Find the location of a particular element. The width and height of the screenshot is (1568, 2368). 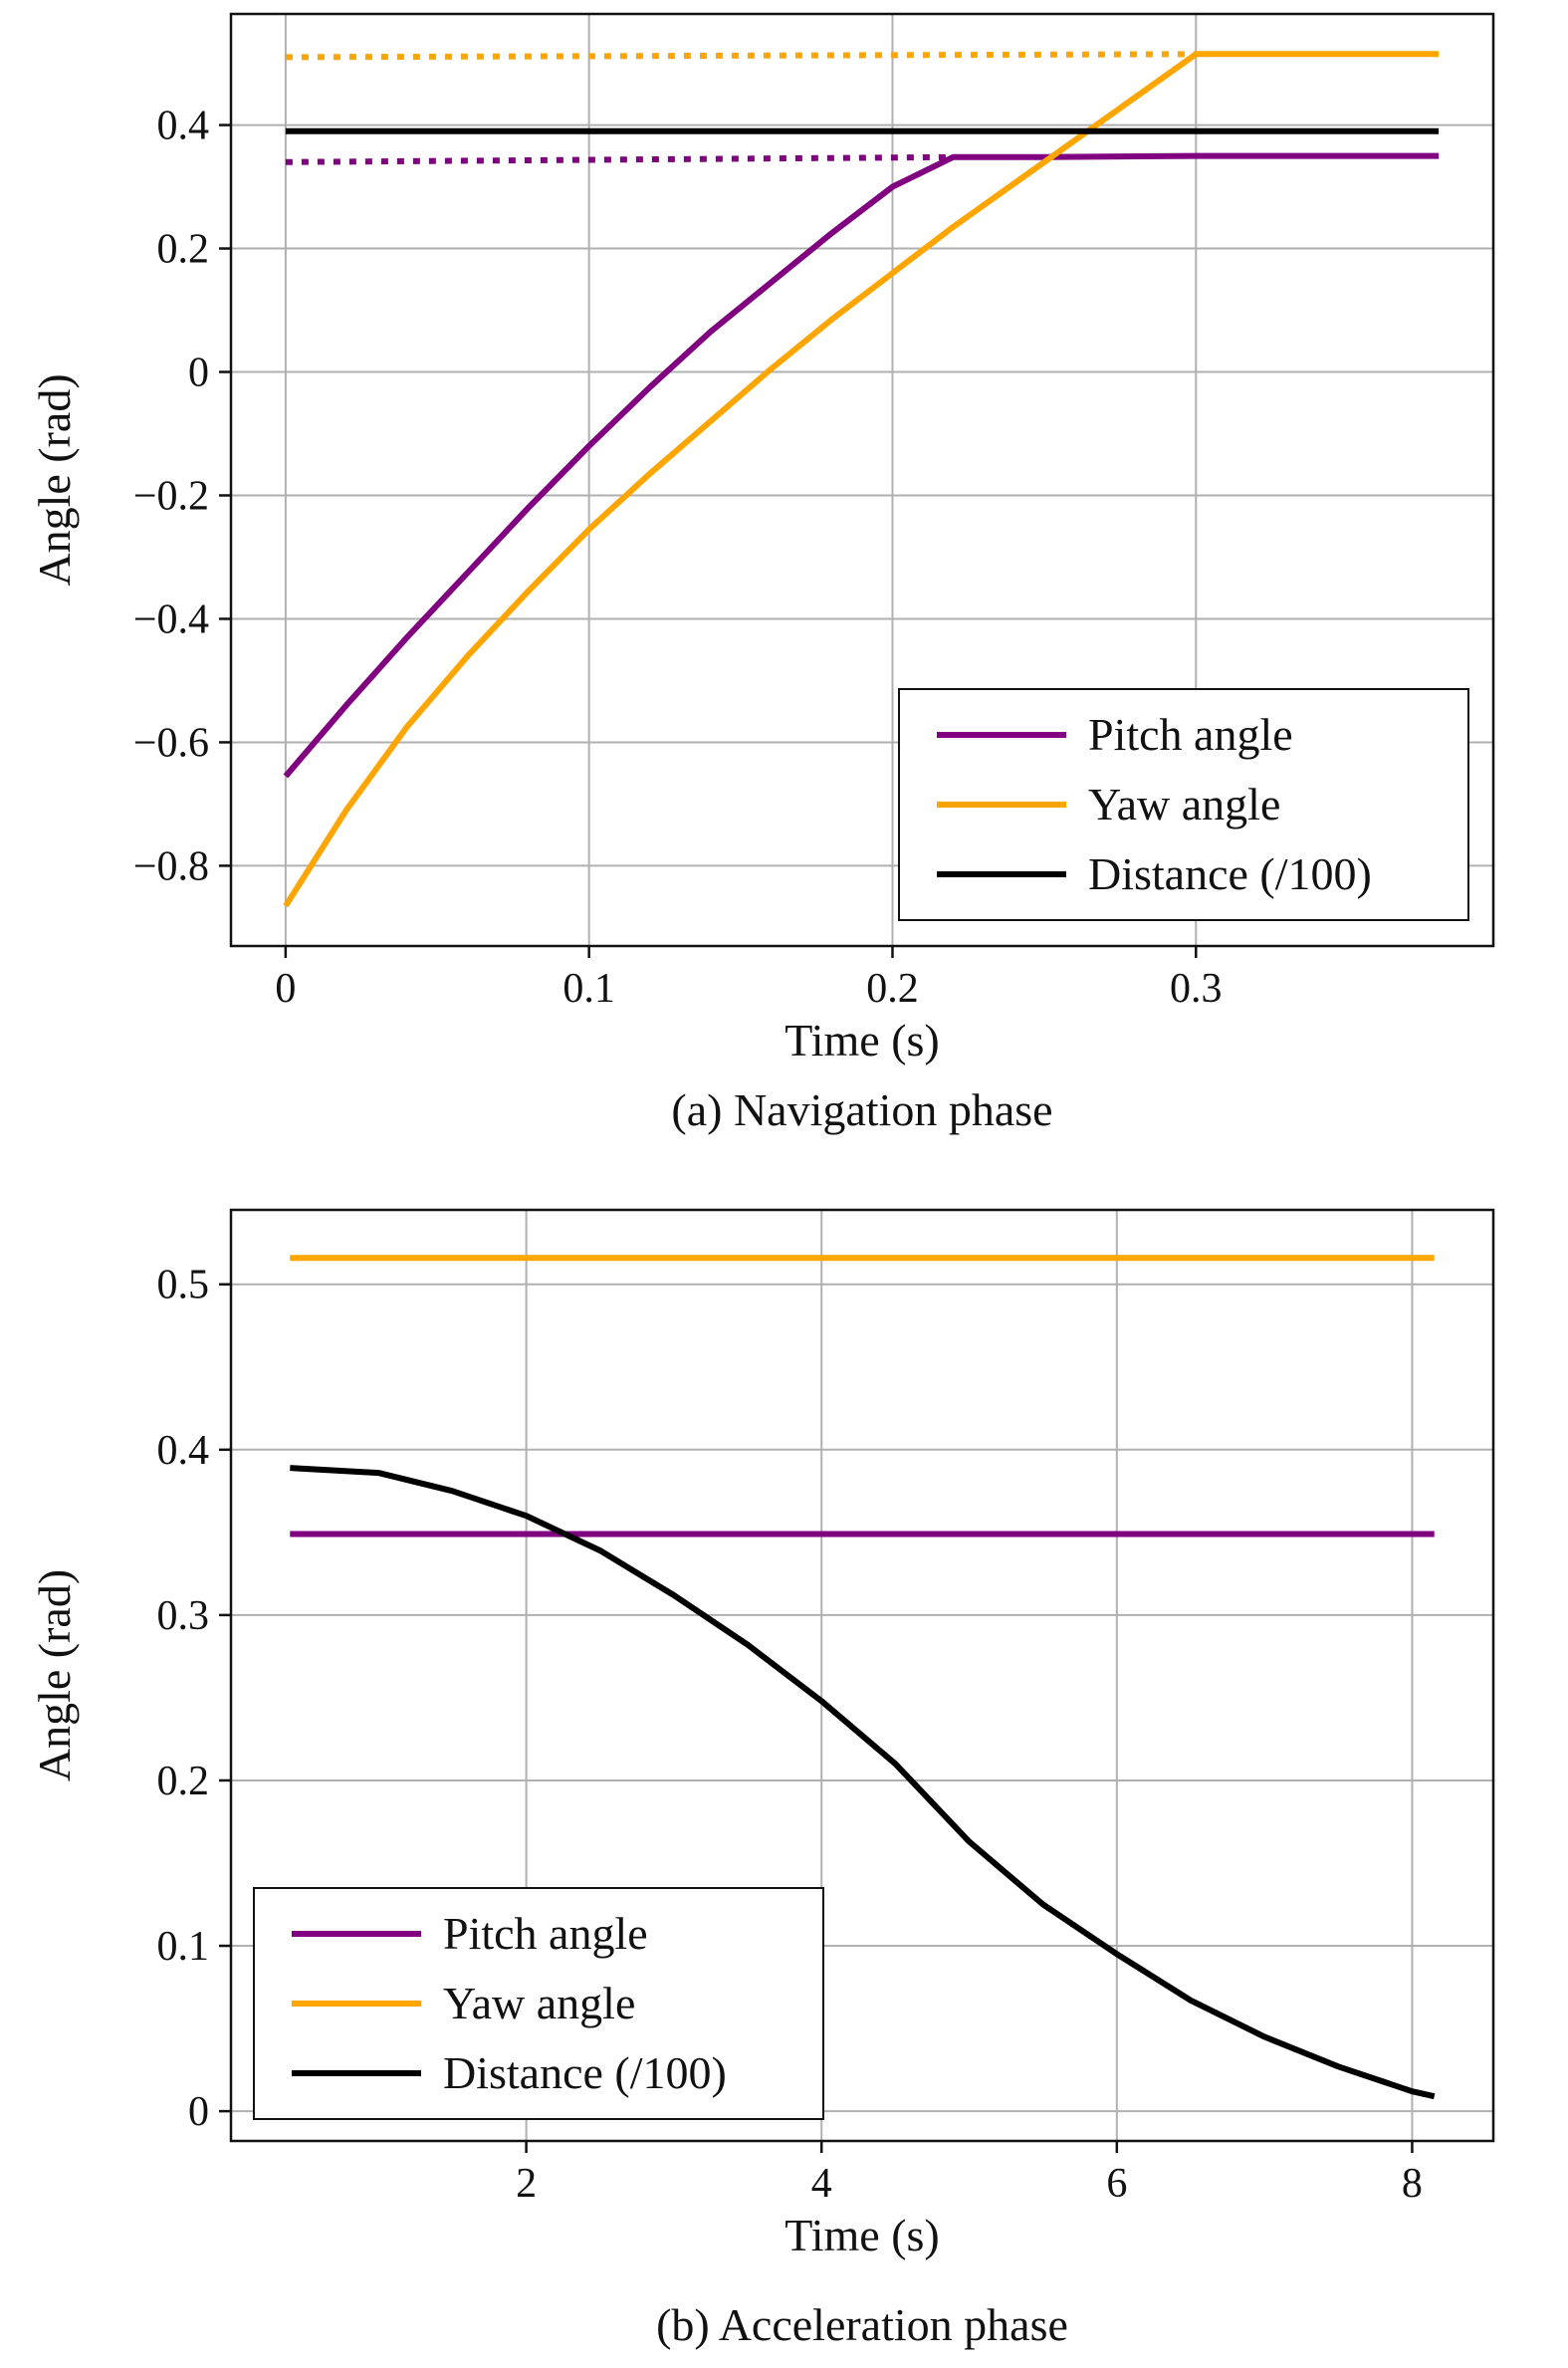

x-tick-label: 0 is located at coordinates (286, 989).